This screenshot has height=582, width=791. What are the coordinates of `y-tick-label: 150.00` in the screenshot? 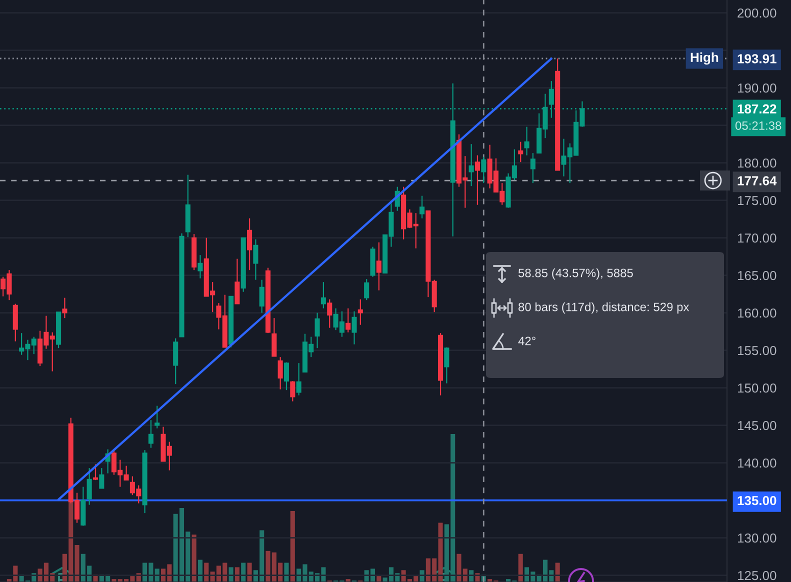 It's located at (757, 388).